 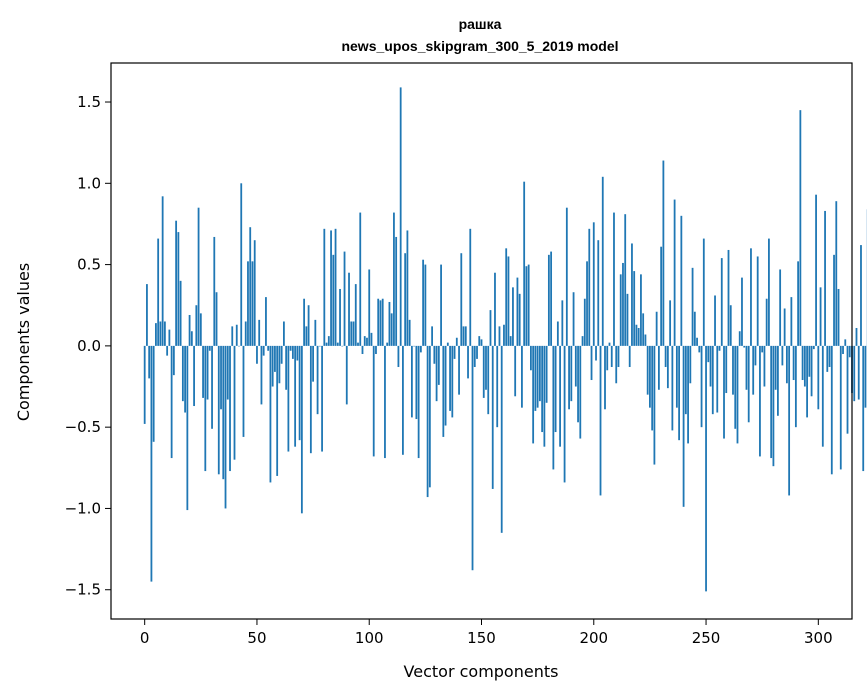 What do you see at coordinates (88, 346) in the screenshot?
I see `y-axis-ticks: −1.5 −1.0 −0.5 0.0 0.5 1.0 1.5` at bounding box center [88, 346].